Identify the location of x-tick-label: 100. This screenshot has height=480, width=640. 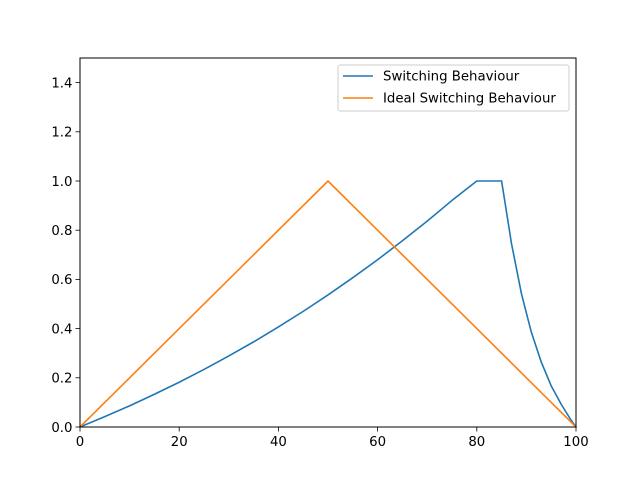
(575, 442).